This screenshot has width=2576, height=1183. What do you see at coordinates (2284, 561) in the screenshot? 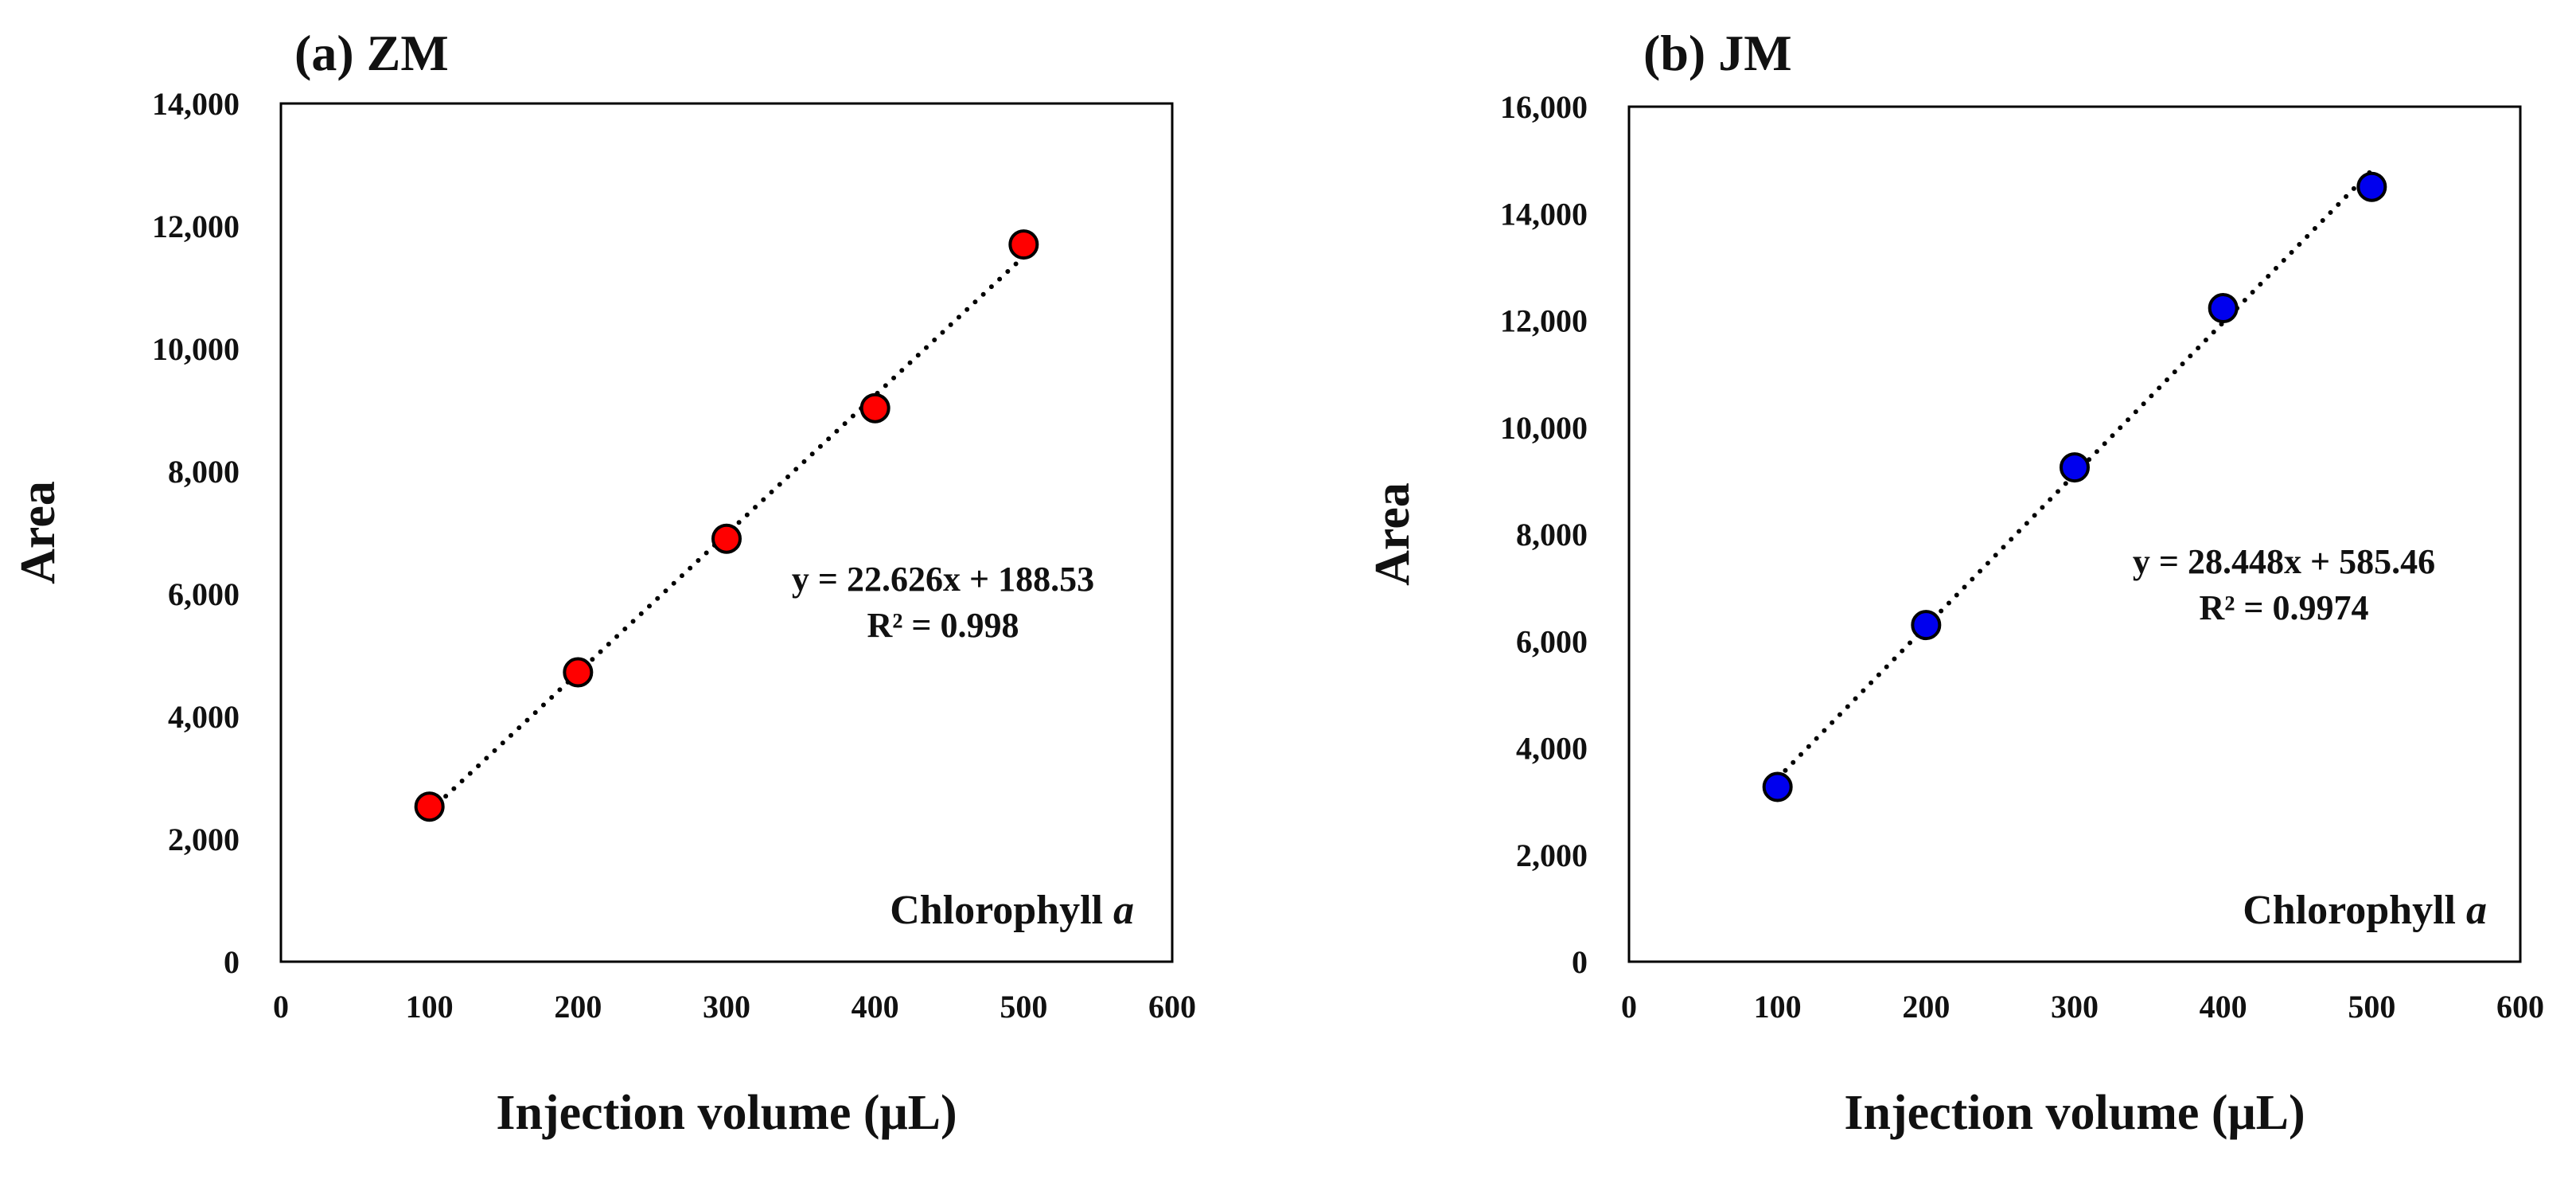
I see `panel-b-trend-equation: y = 28.448x + 585.46` at bounding box center [2284, 561].